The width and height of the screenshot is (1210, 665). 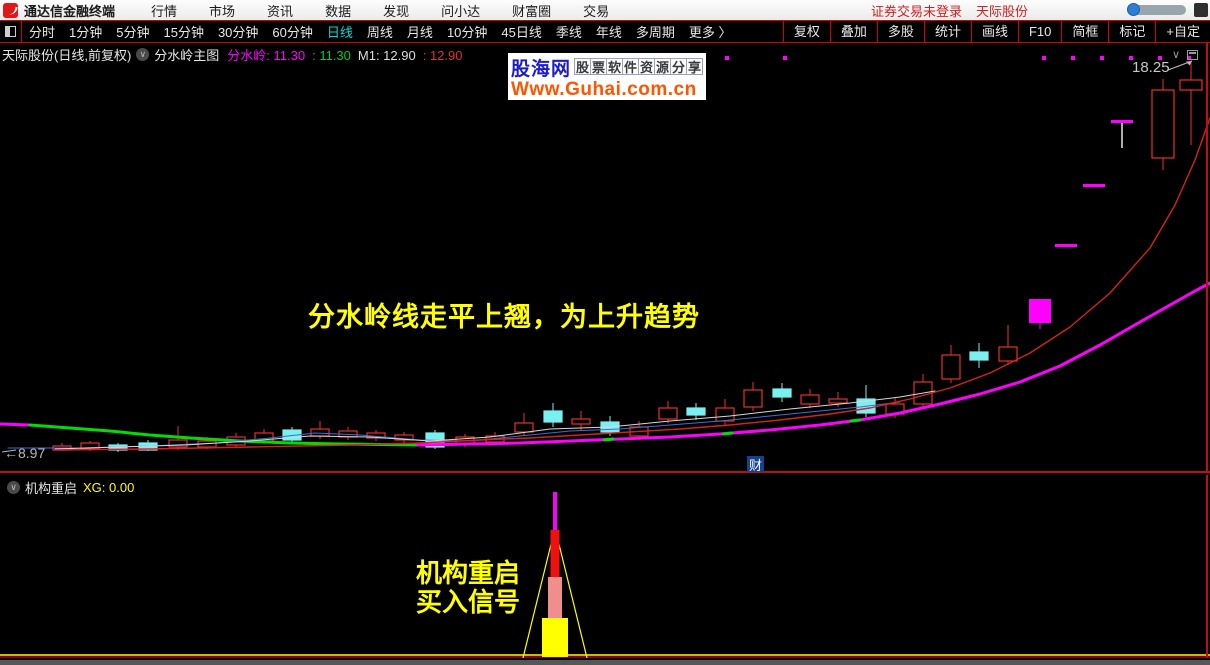 I want to click on chart-tools: 复权 叠加 多股 统计 画线 F10 简框 标记 +自定, so click(x=996, y=31).